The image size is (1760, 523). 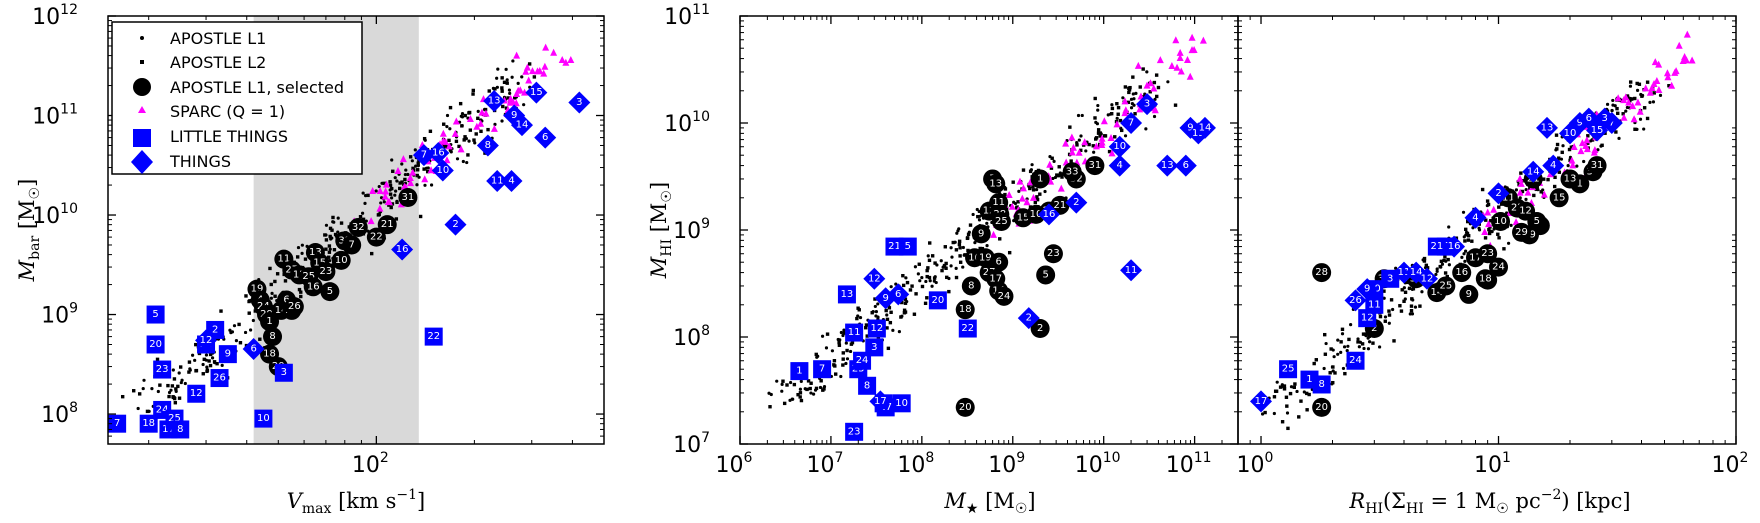 I want to click on y-tick-exp: 10, so click(x=69, y=209).